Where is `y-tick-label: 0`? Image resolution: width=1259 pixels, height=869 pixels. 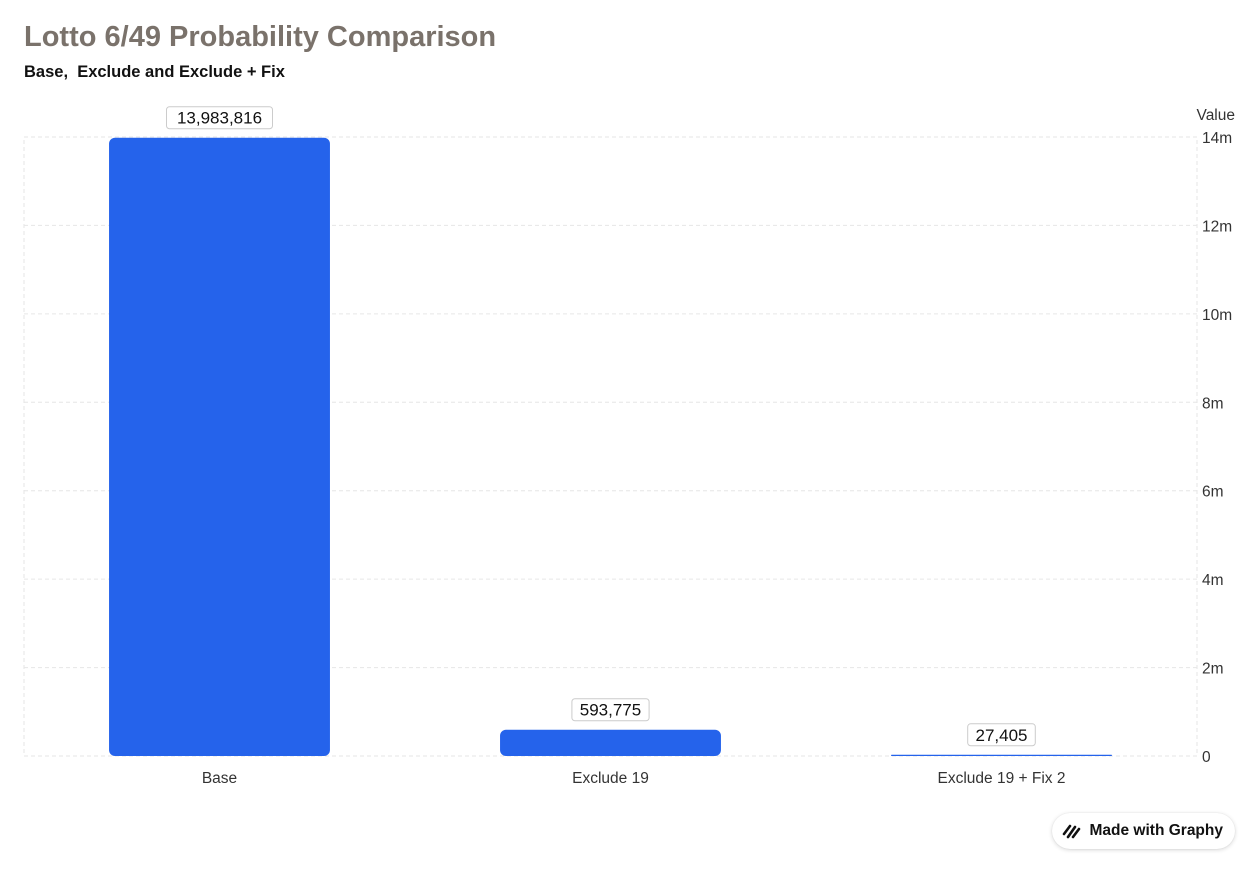
y-tick-label: 0 is located at coordinates (1206, 757).